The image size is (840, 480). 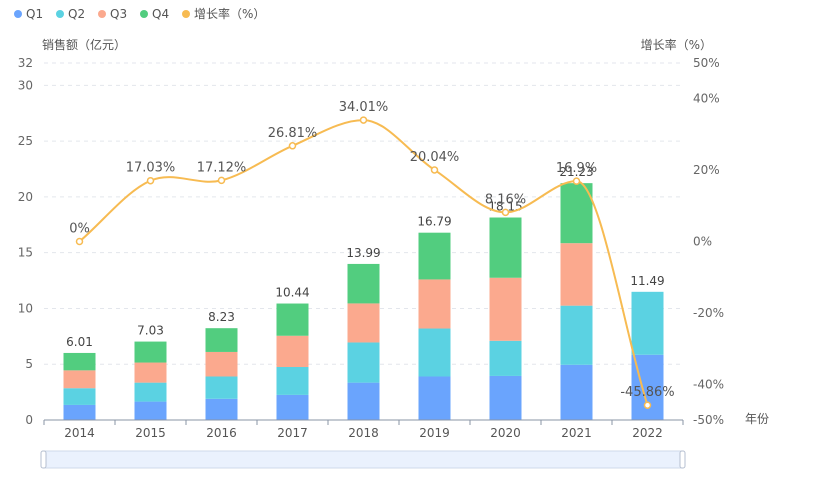 What do you see at coordinates (434, 398) in the screenshot?
I see `bar-q1-2019` at bounding box center [434, 398].